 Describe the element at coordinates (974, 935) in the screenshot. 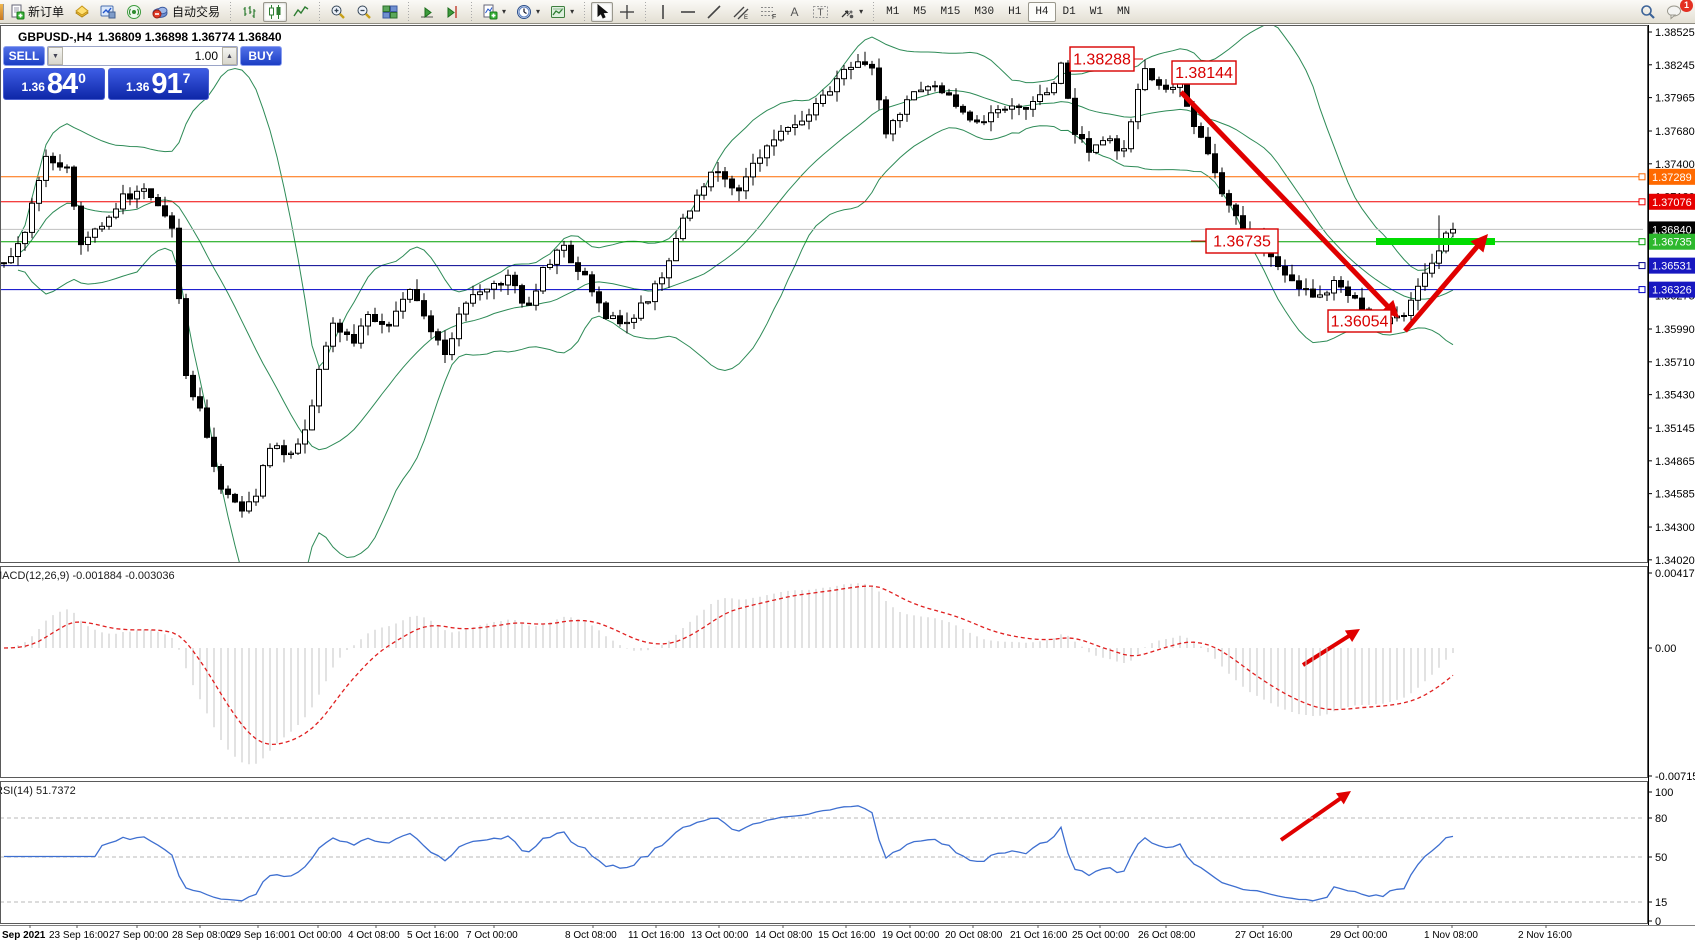

I see `svg-text: 20 Oct 08:00` at that location.